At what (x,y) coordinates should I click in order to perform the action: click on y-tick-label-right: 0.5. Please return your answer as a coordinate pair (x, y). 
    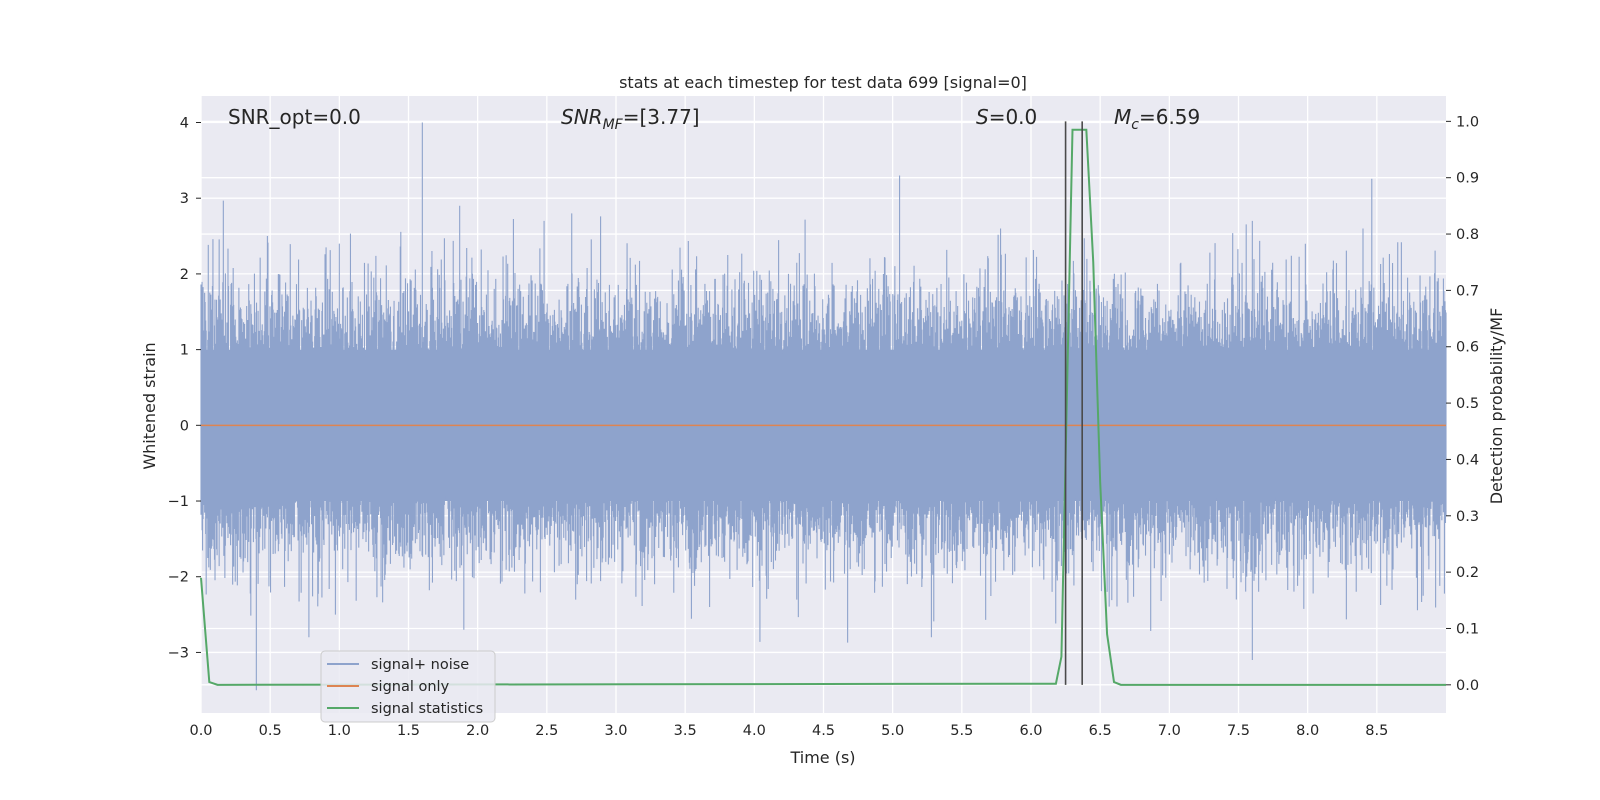
    Looking at the image, I should click on (1467, 404).